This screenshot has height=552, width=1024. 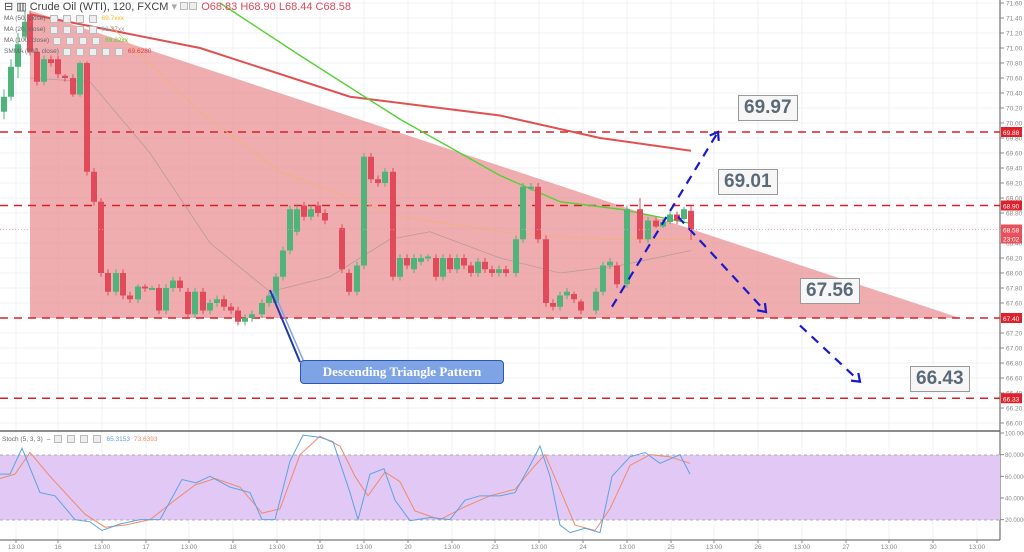 What do you see at coordinates (1014, 334) in the screenshot?
I see `svg-text: 67.20` at bounding box center [1014, 334].